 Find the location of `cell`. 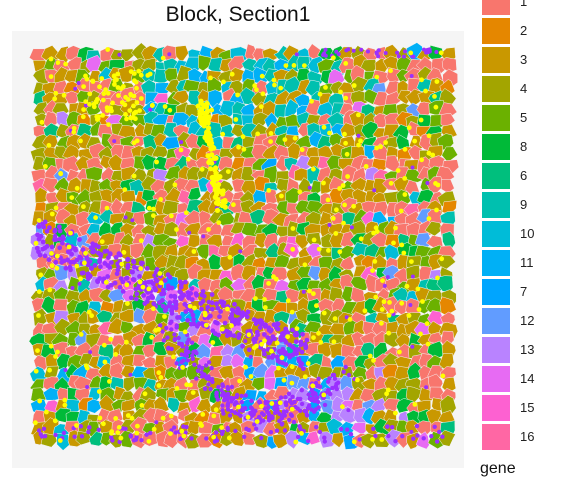

cell is located at coordinates (404, 97).